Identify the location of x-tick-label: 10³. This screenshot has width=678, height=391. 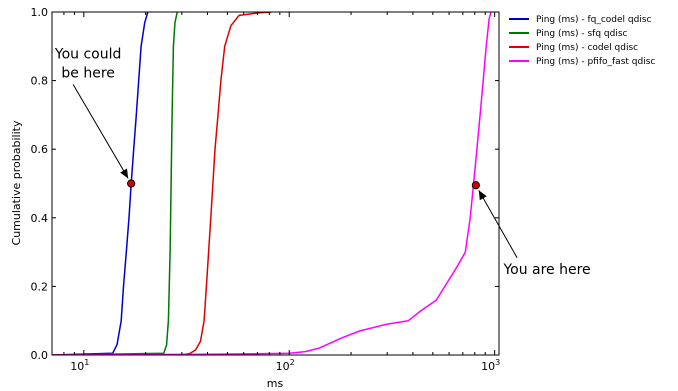
(490, 365).